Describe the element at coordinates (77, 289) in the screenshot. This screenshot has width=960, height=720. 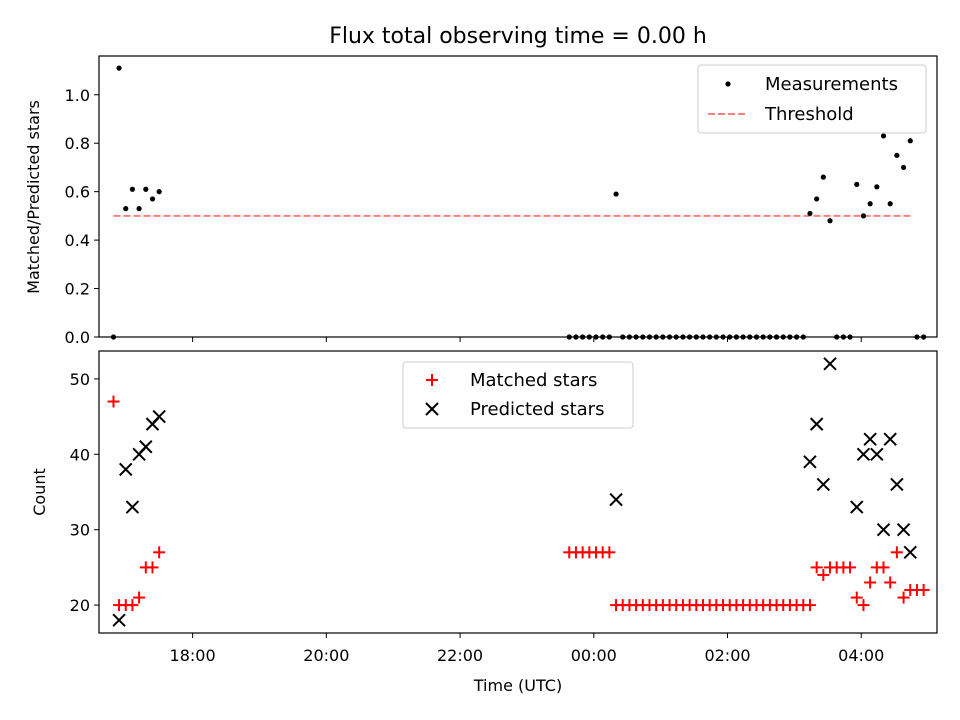
I see `top-y-tick-label: 0.2` at that location.